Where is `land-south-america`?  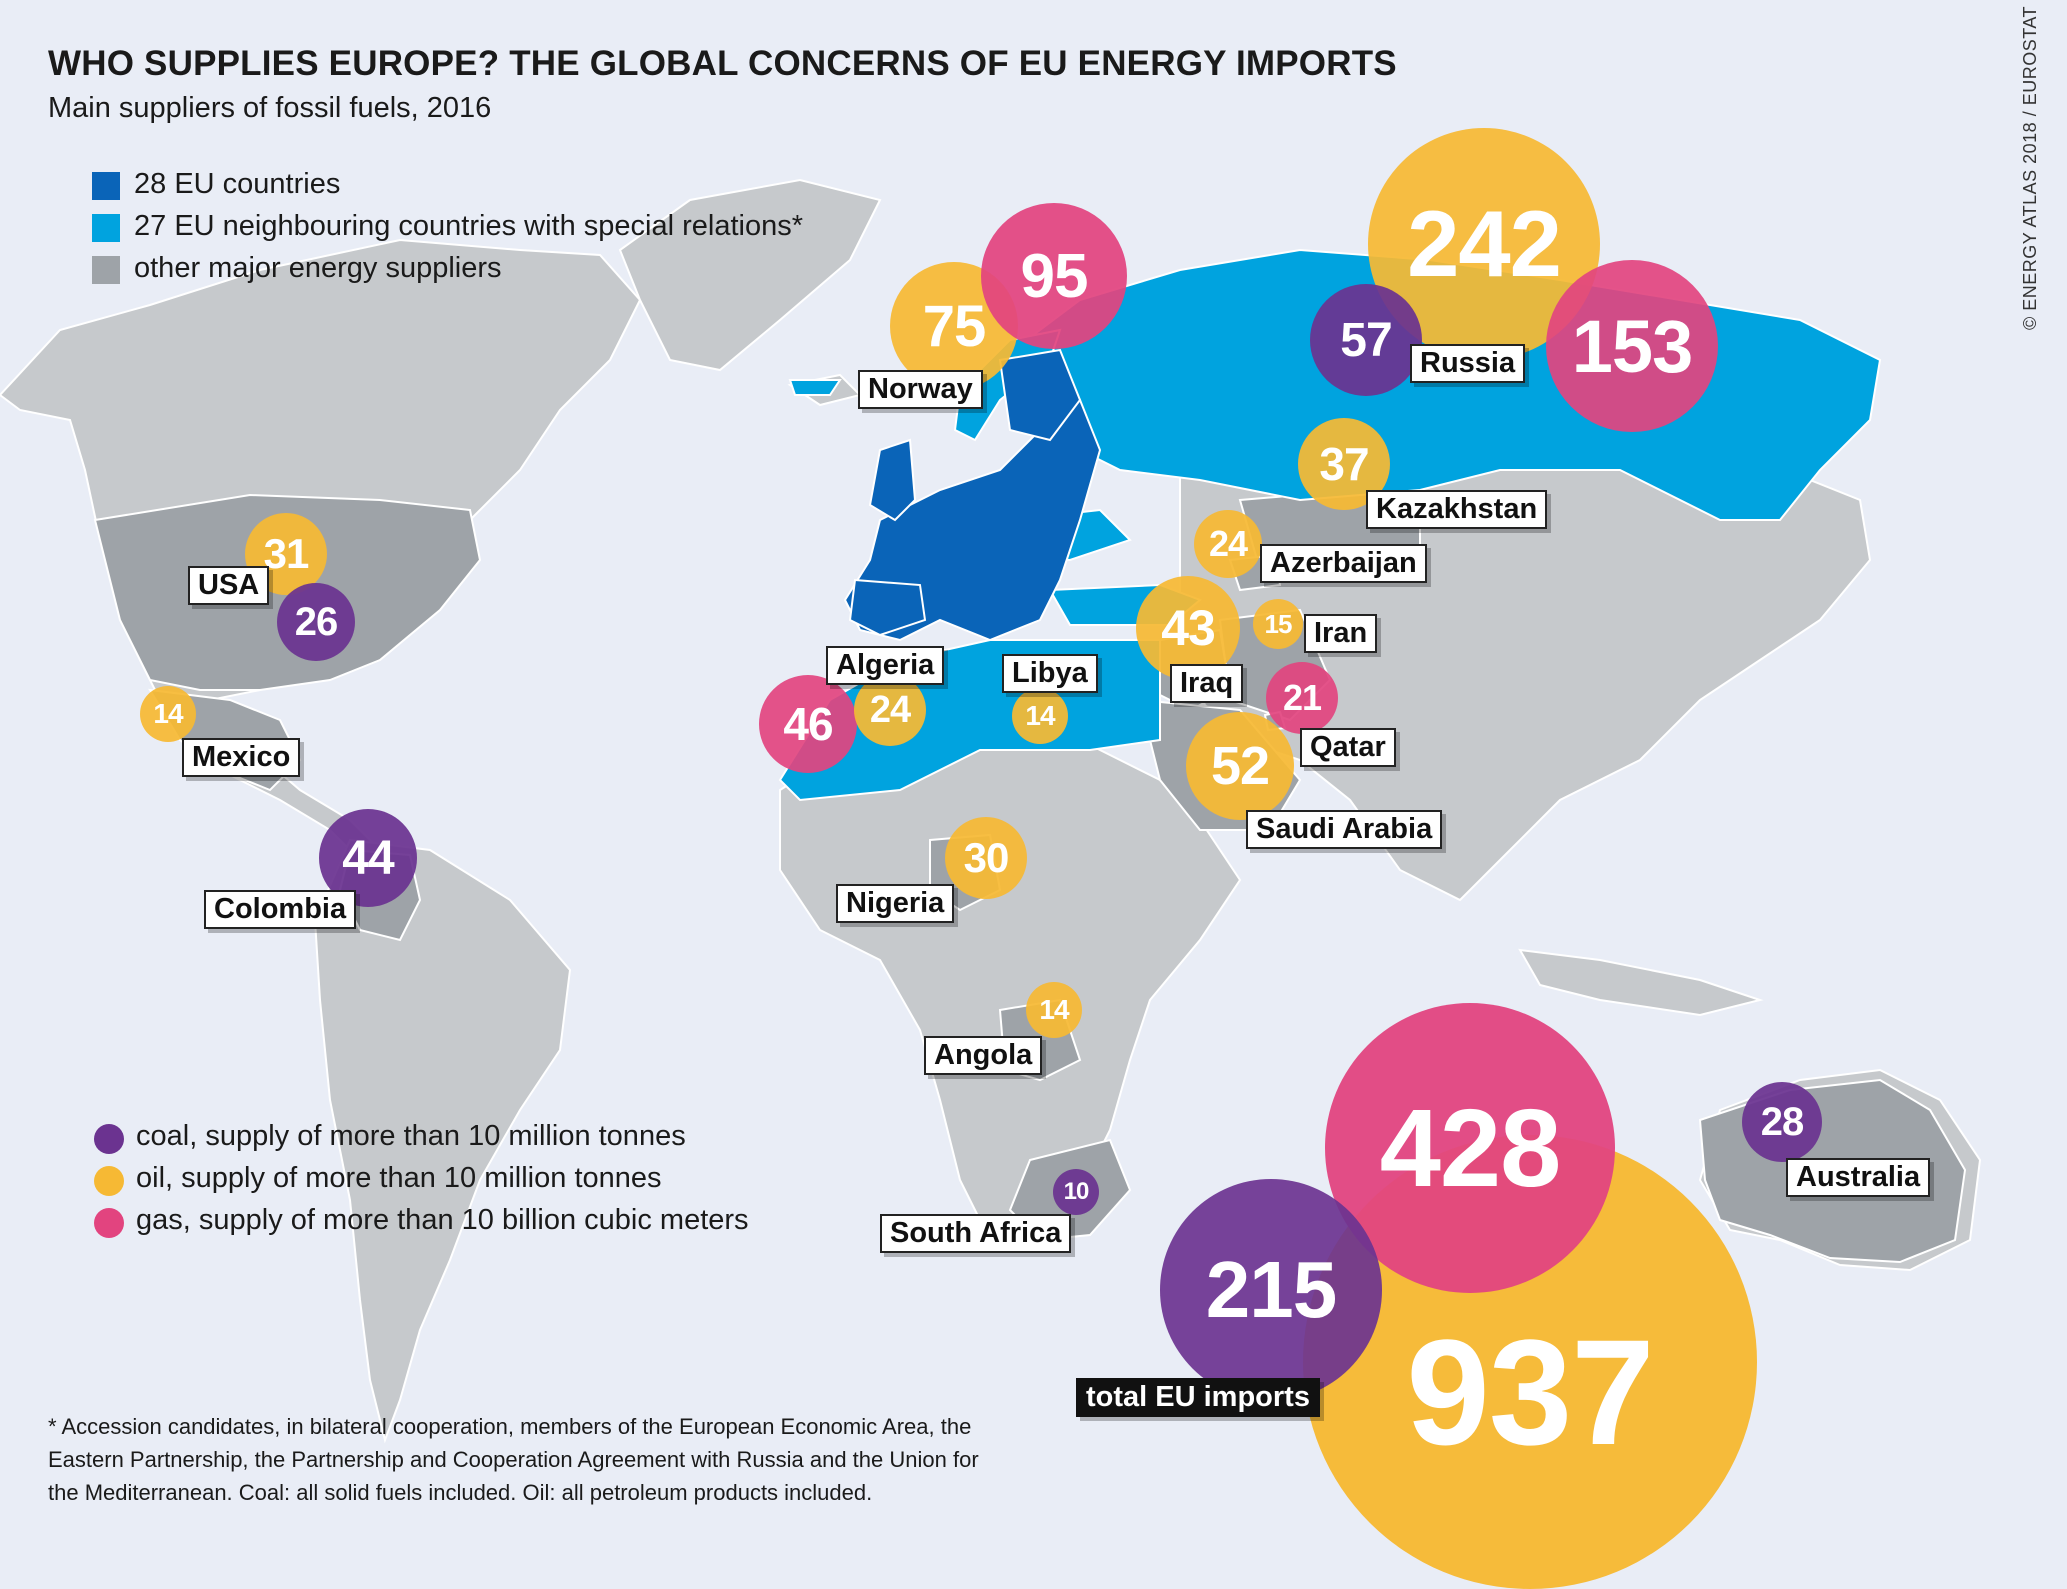 land-south-america is located at coordinates (442, 1141).